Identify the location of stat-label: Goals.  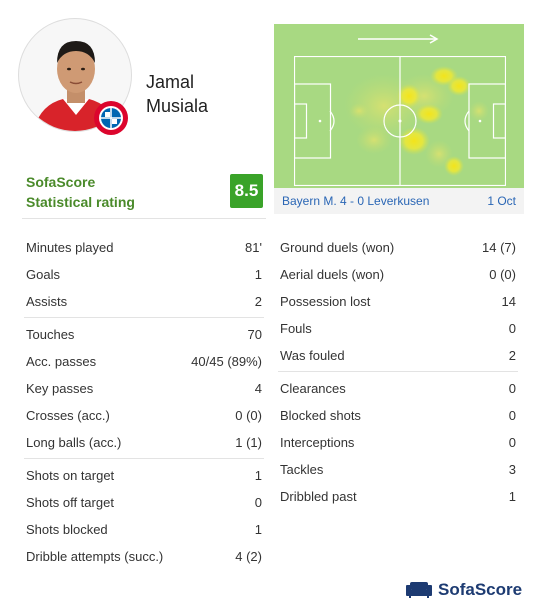
(43, 274).